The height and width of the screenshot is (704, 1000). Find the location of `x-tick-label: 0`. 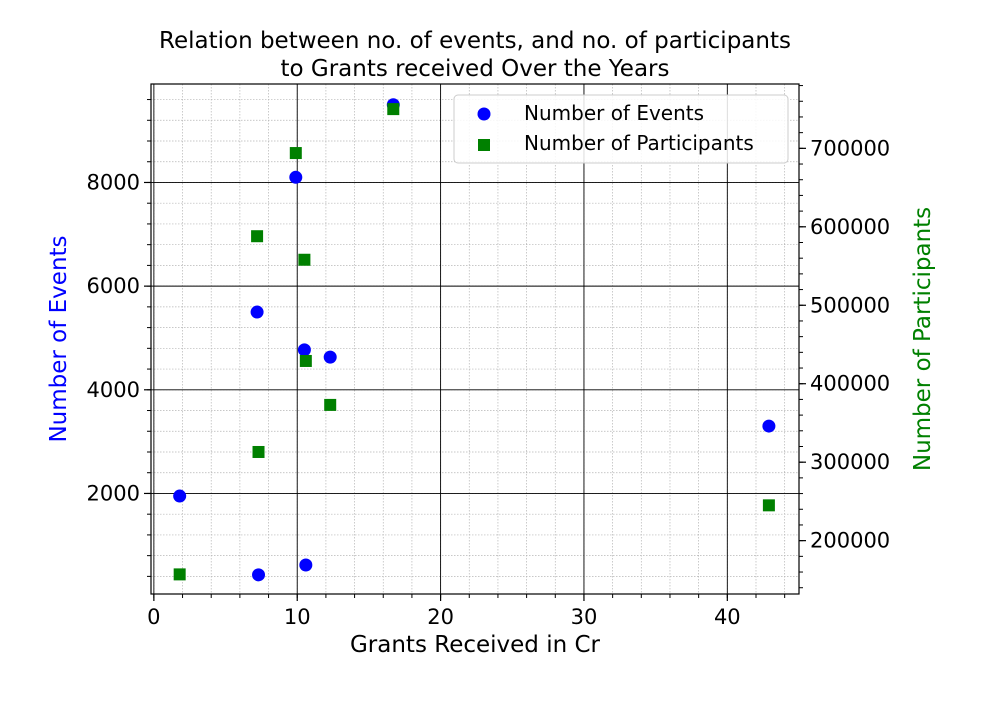

x-tick-label: 0 is located at coordinates (153, 617).